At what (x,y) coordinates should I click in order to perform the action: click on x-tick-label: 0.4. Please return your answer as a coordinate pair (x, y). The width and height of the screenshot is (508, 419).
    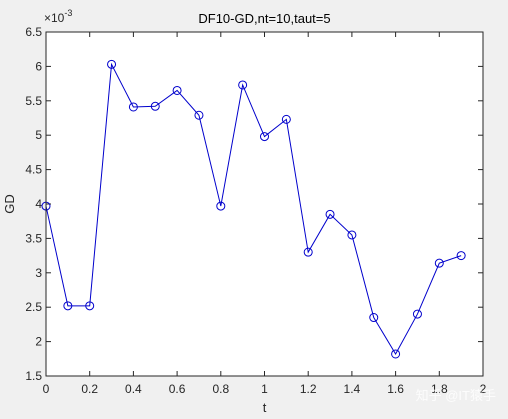
    Looking at the image, I should click on (133, 389).